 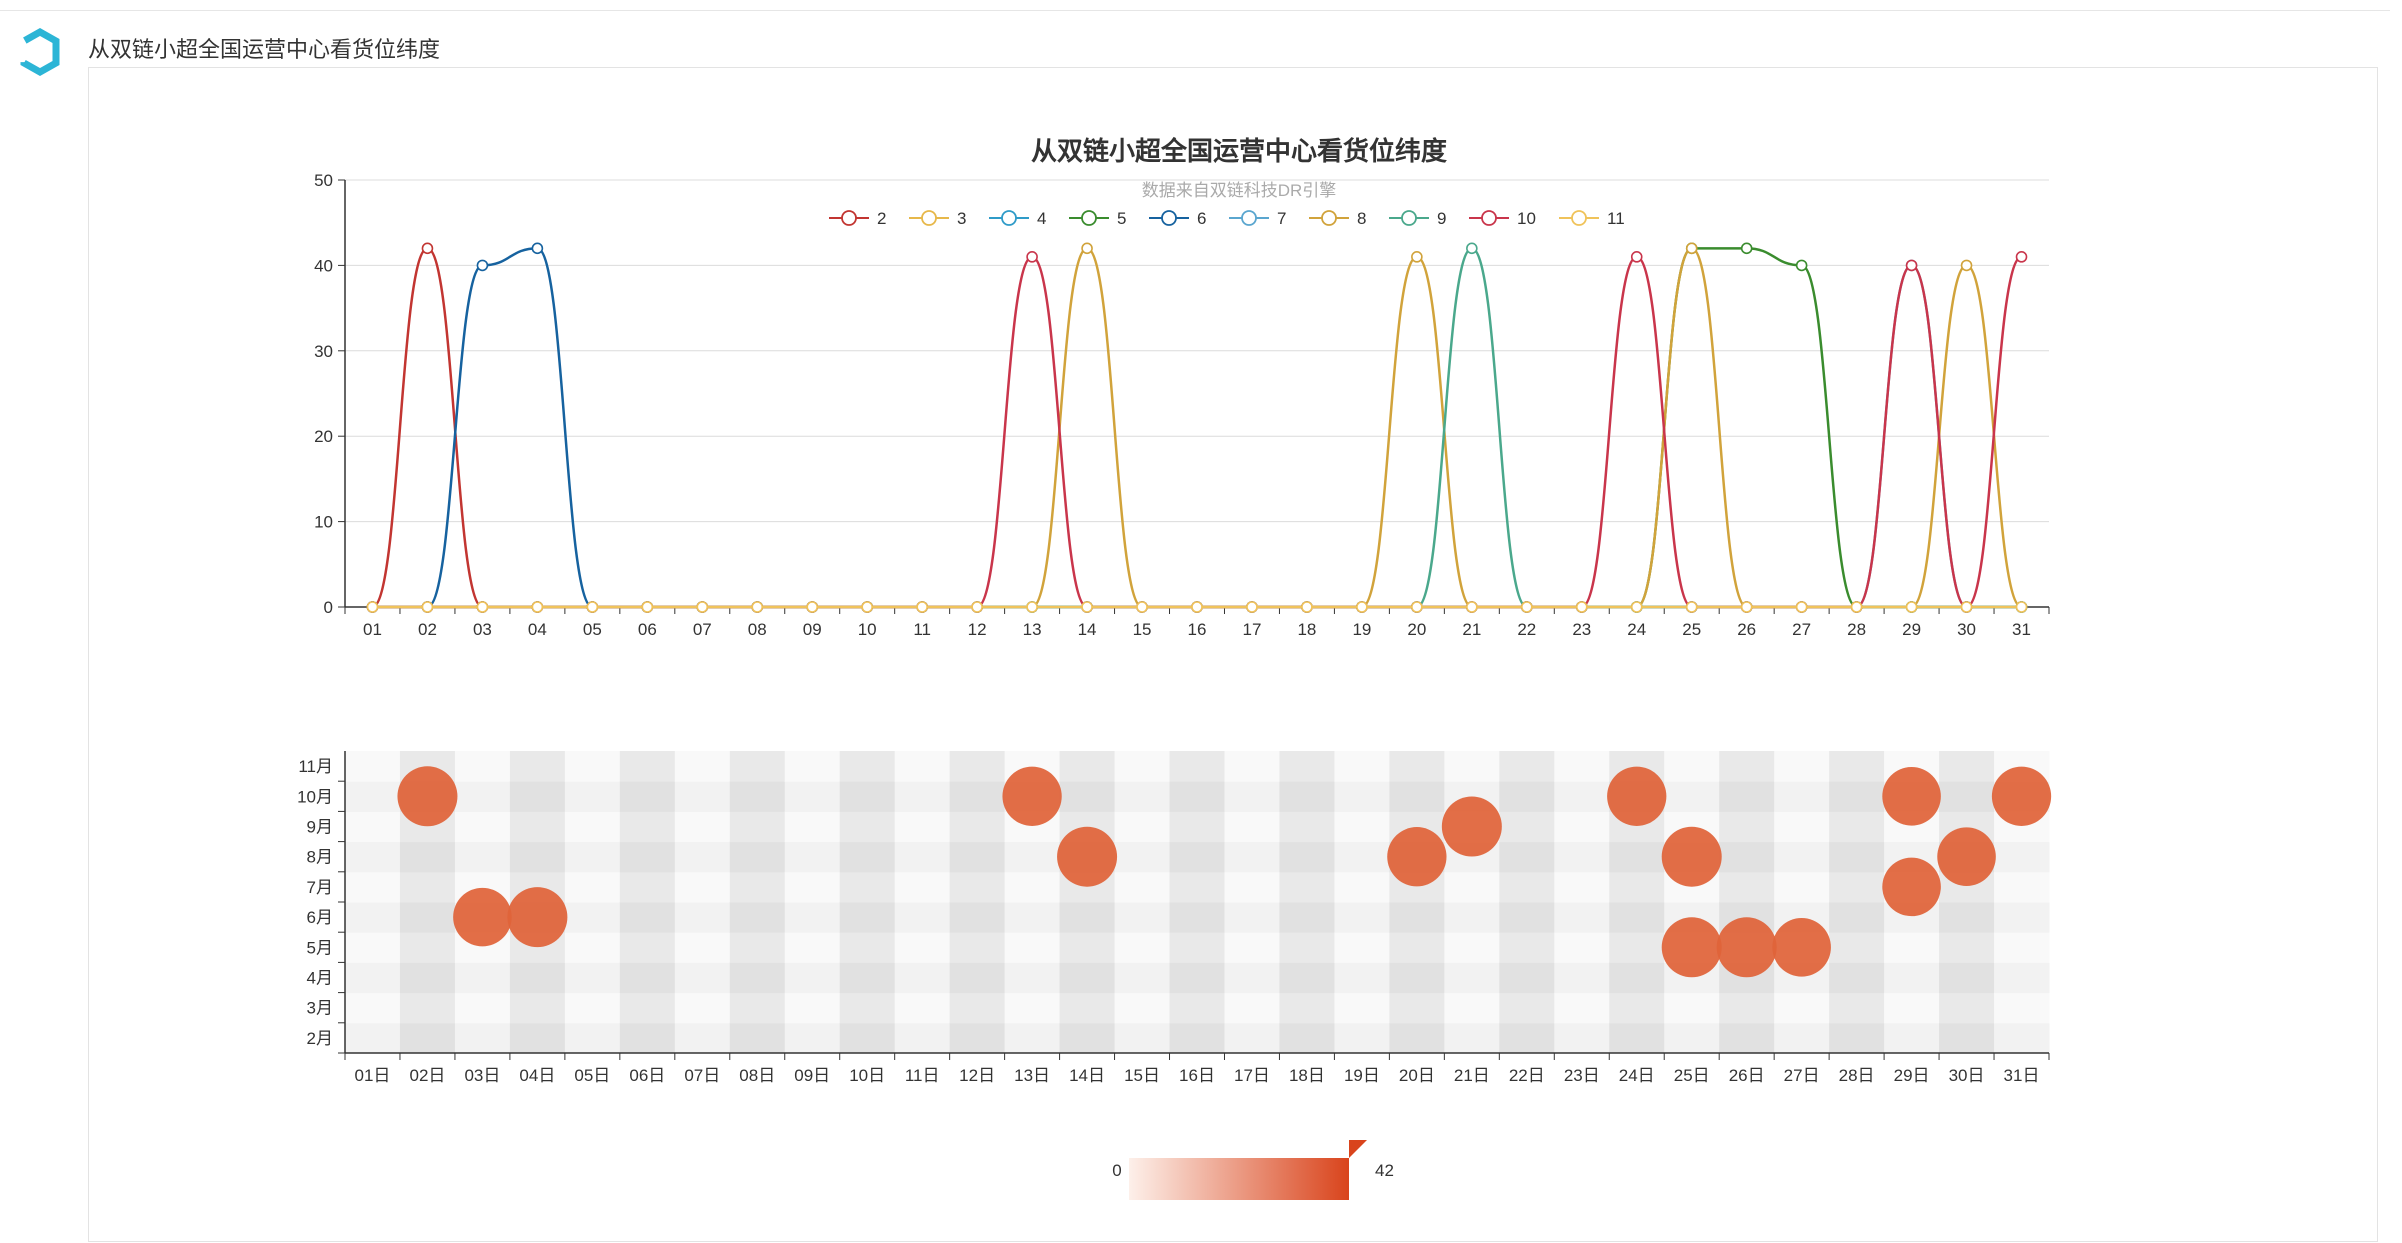 I want to click on visual-map-gradient-bar, so click(x=1239, y=1179).